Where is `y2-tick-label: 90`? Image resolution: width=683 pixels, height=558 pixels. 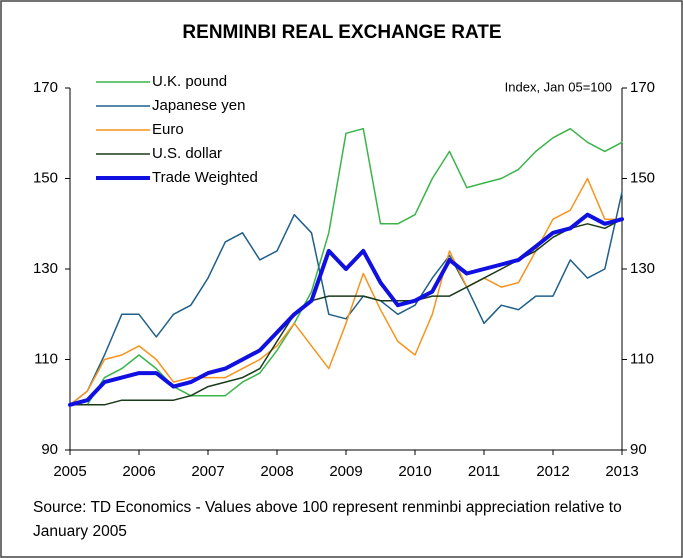
y2-tick-label: 90 is located at coordinates (638, 449).